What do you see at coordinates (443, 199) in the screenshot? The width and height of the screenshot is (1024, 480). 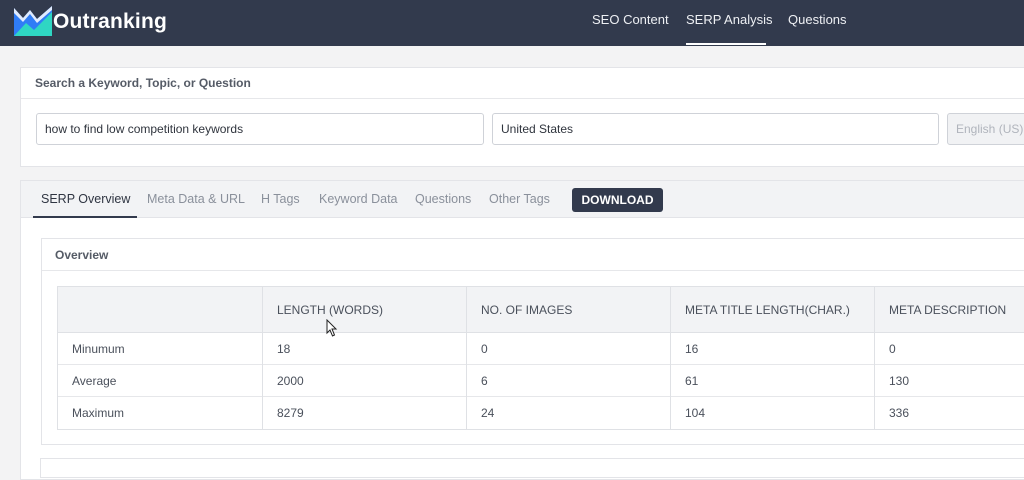 I see `tab-questions: Questions` at bounding box center [443, 199].